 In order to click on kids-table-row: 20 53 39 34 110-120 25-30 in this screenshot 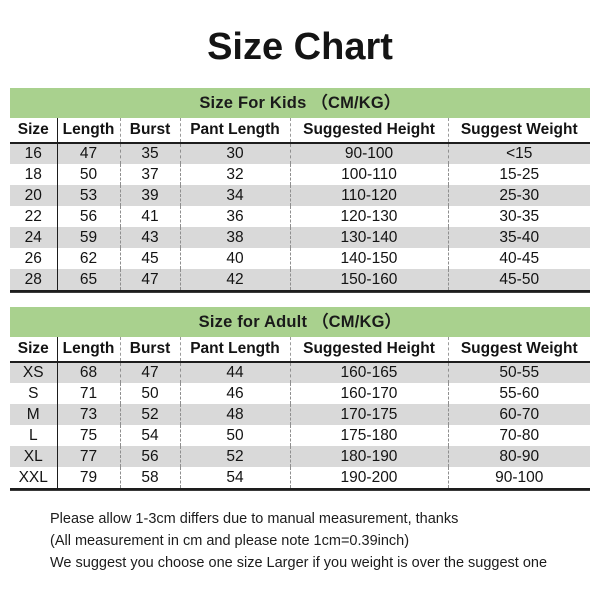, I will do `click(300, 195)`.